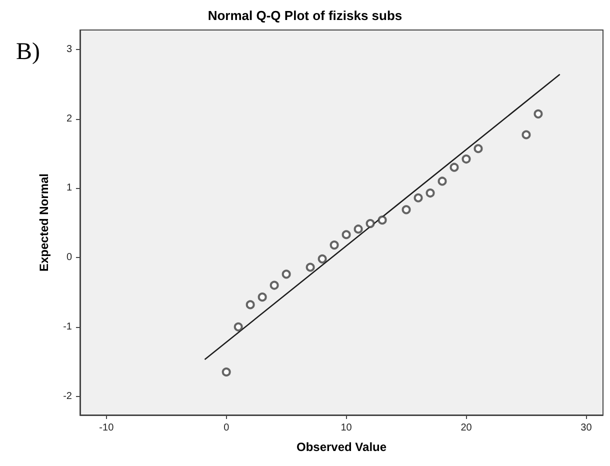 This screenshot has height=466, width=610. I want to click on y-tick-label: 0, so click(69, 258).